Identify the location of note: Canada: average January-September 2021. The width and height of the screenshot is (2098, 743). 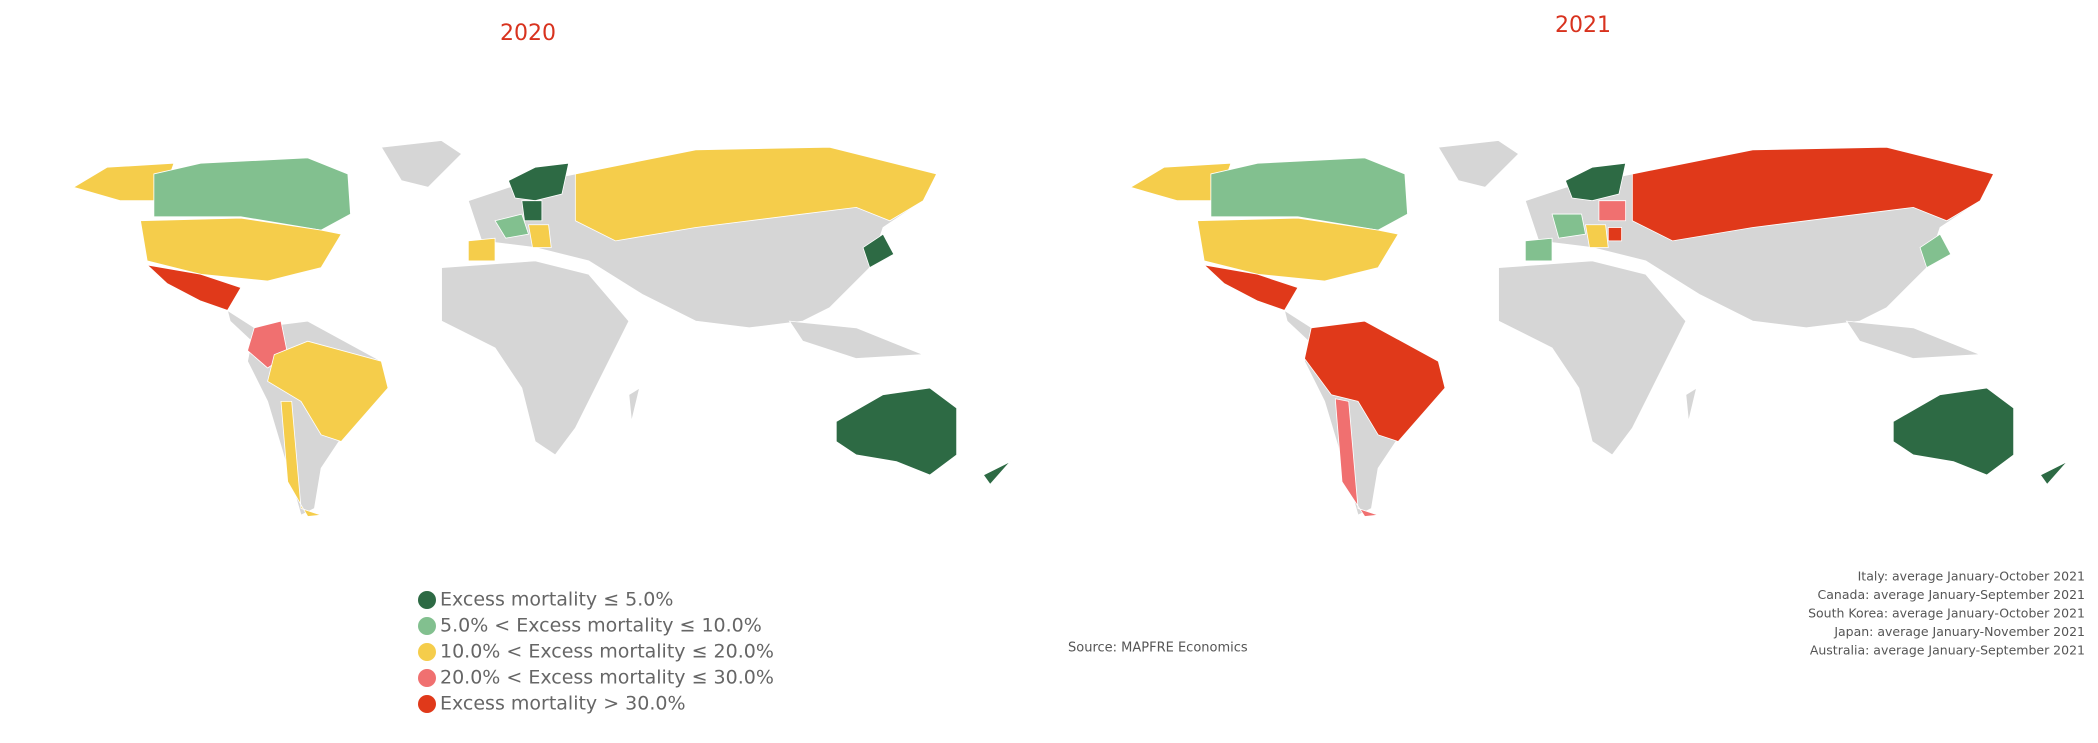
(1951, 594).